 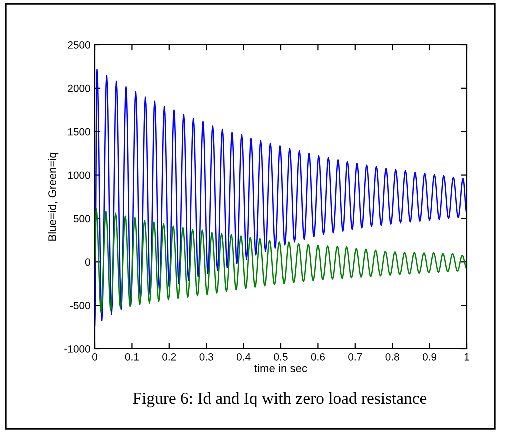 I want to click on y-axis-title: Blue=id, Green=iq, so click(x=53, y=196).